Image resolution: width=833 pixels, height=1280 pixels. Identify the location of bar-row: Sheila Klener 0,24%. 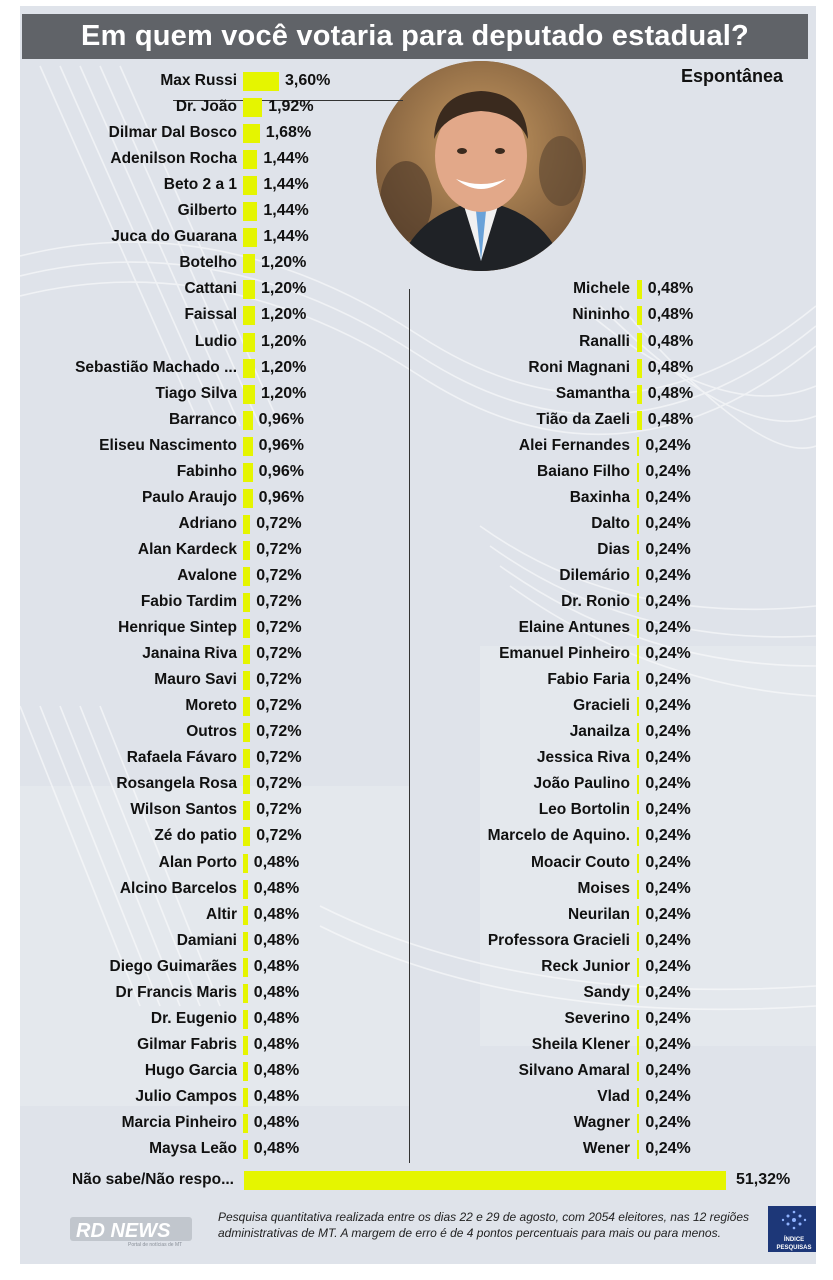
(418, 1045).